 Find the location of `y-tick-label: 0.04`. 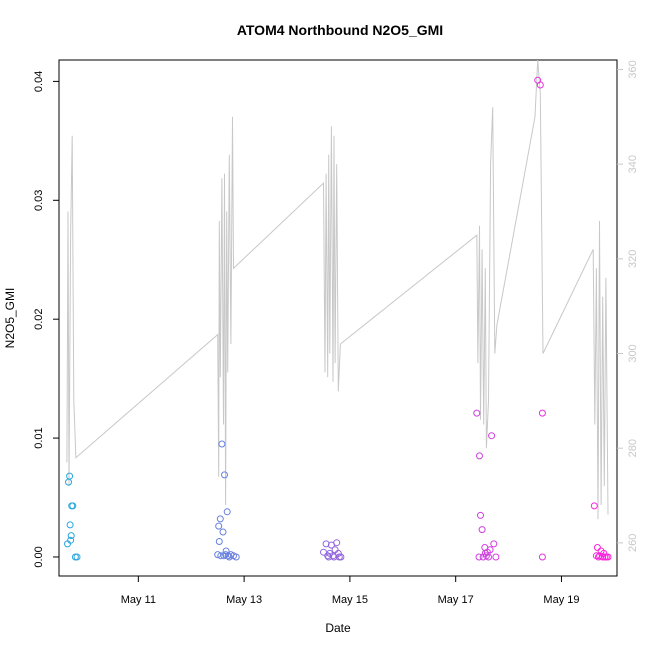

y-tick-label: 0.04 is located at coordinates (39, 81).